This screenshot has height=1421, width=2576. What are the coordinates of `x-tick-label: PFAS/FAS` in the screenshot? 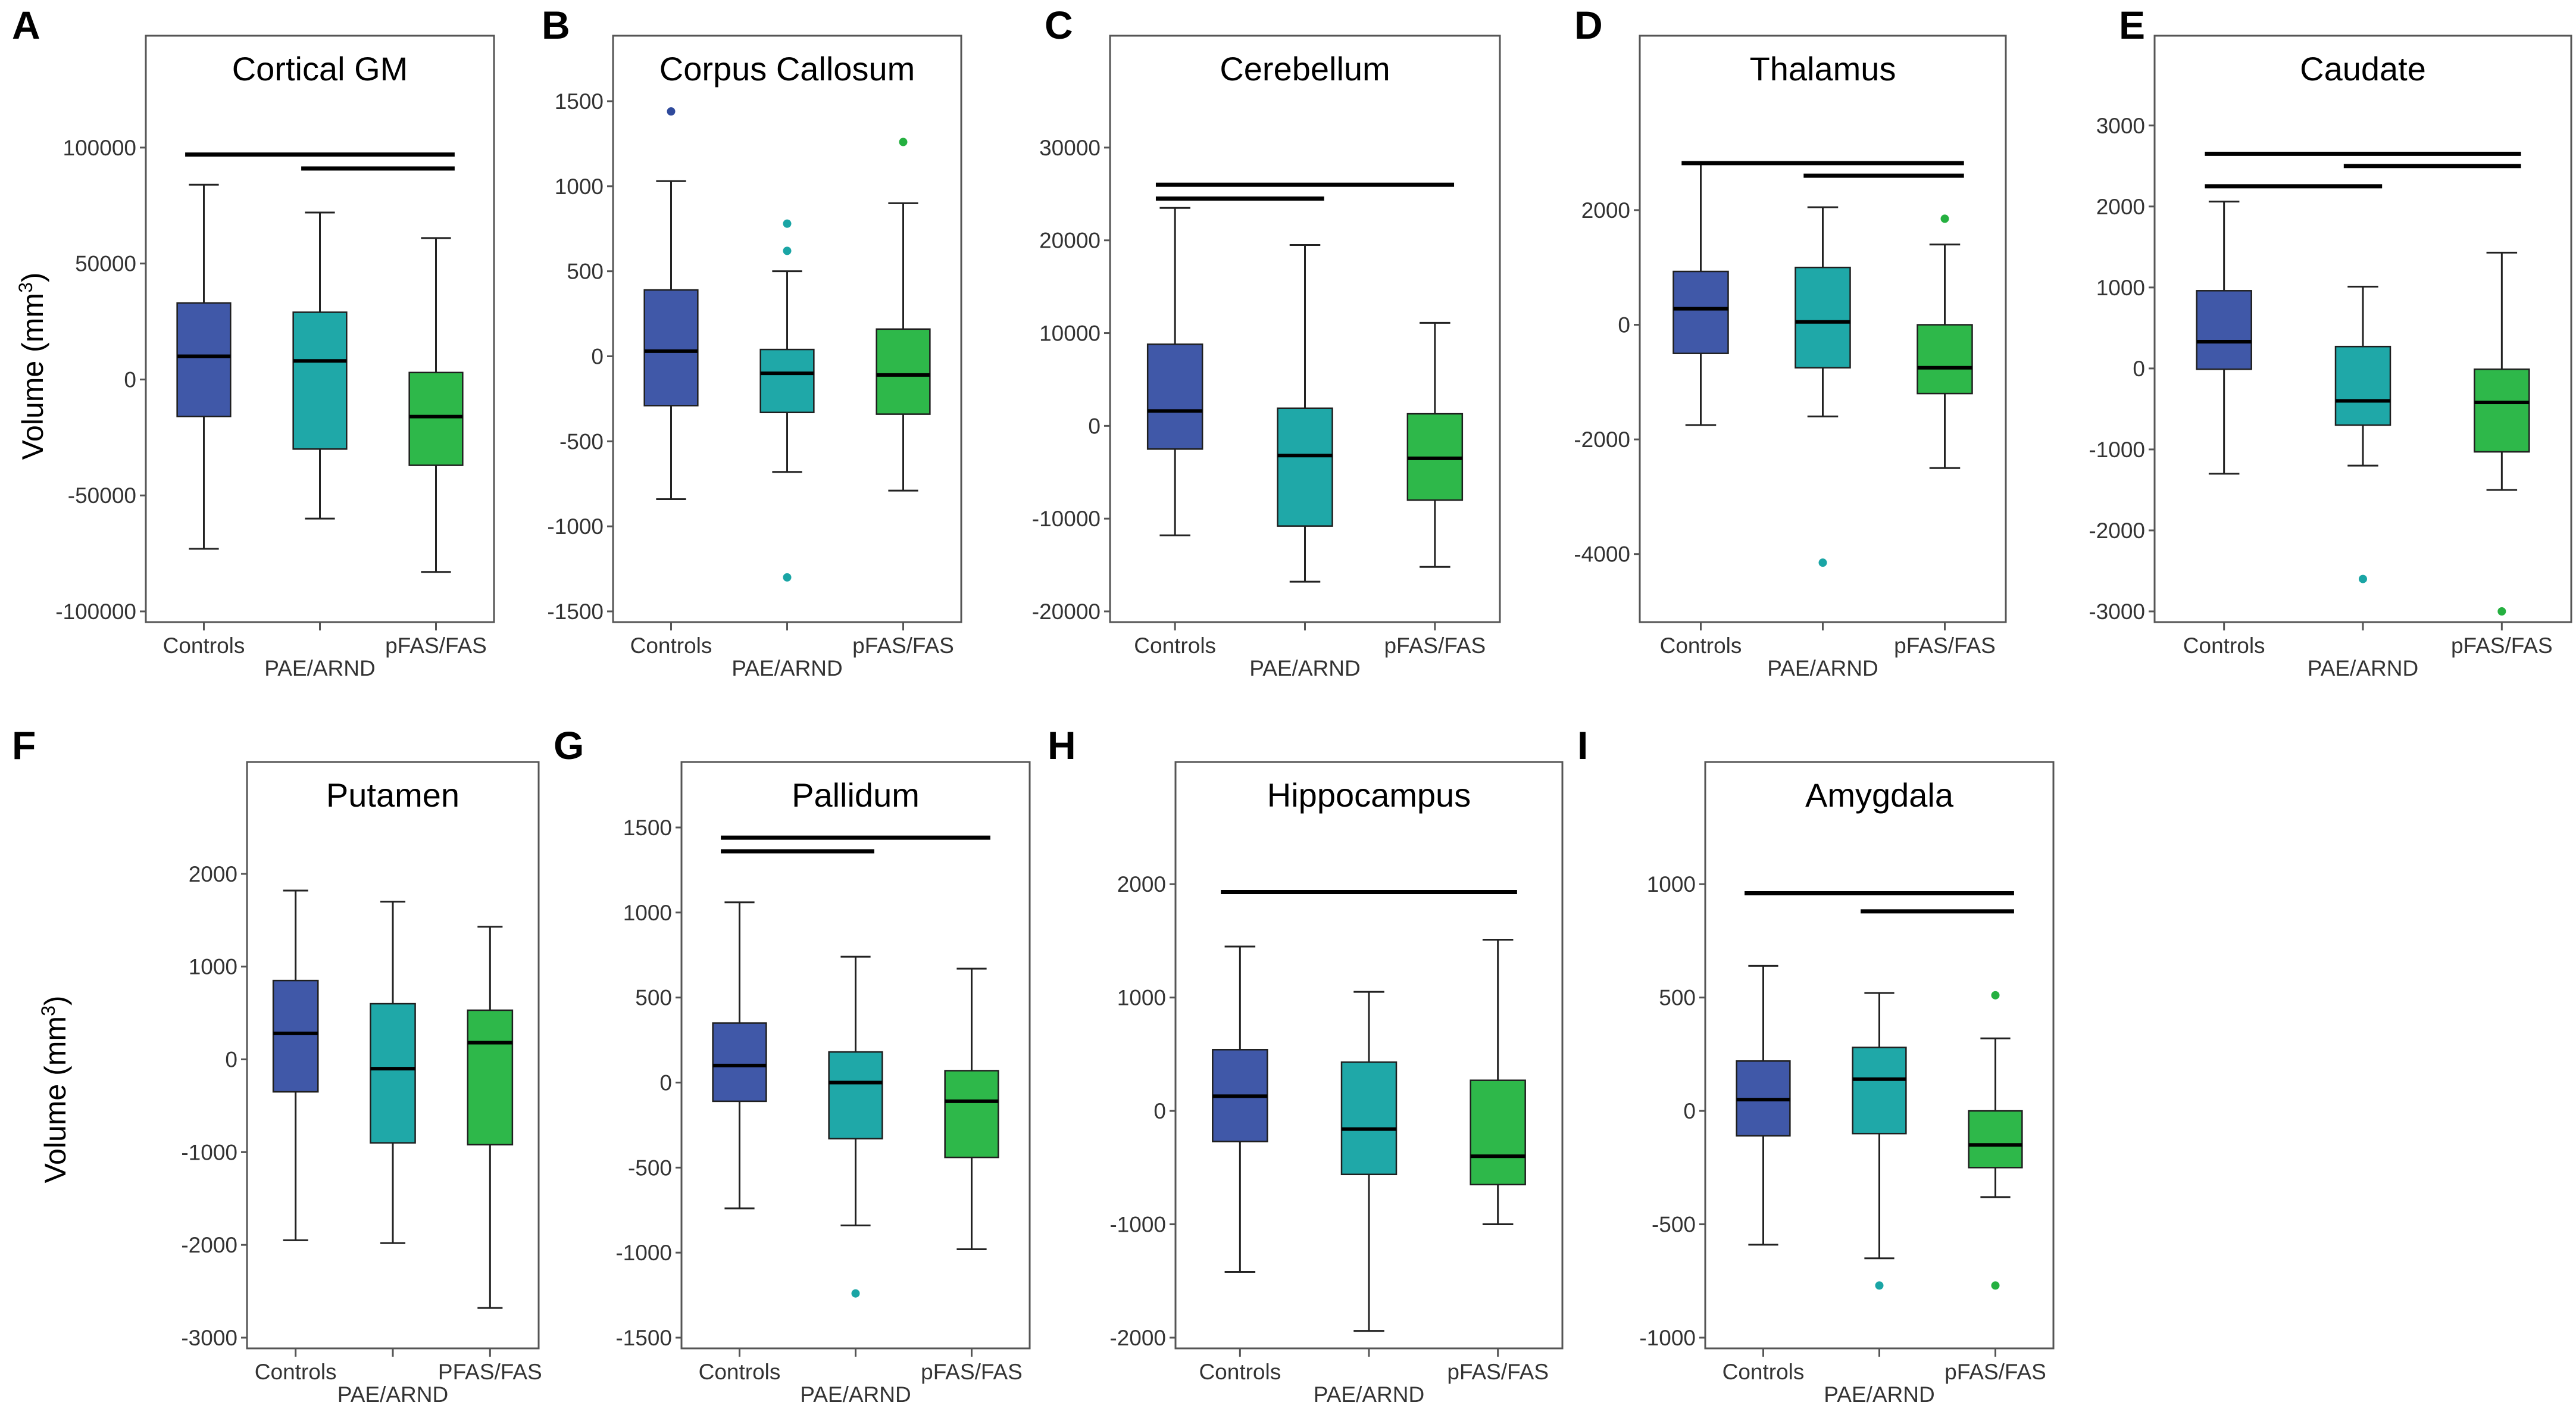 It's located at (490, 1372).